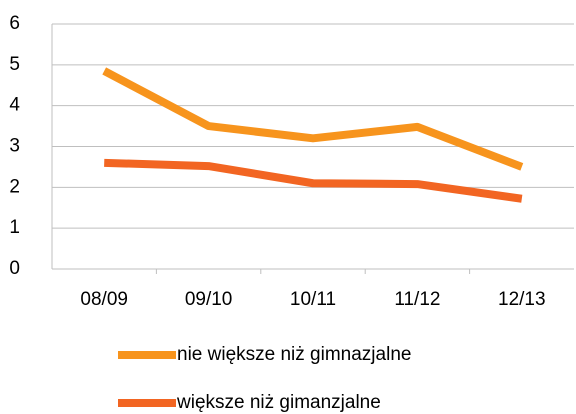 The height and width of the screenshot is (414, 576). Describe the element at coordinates (14, 186) in the screenshot. I see `y-tick-label: 2` at that location.